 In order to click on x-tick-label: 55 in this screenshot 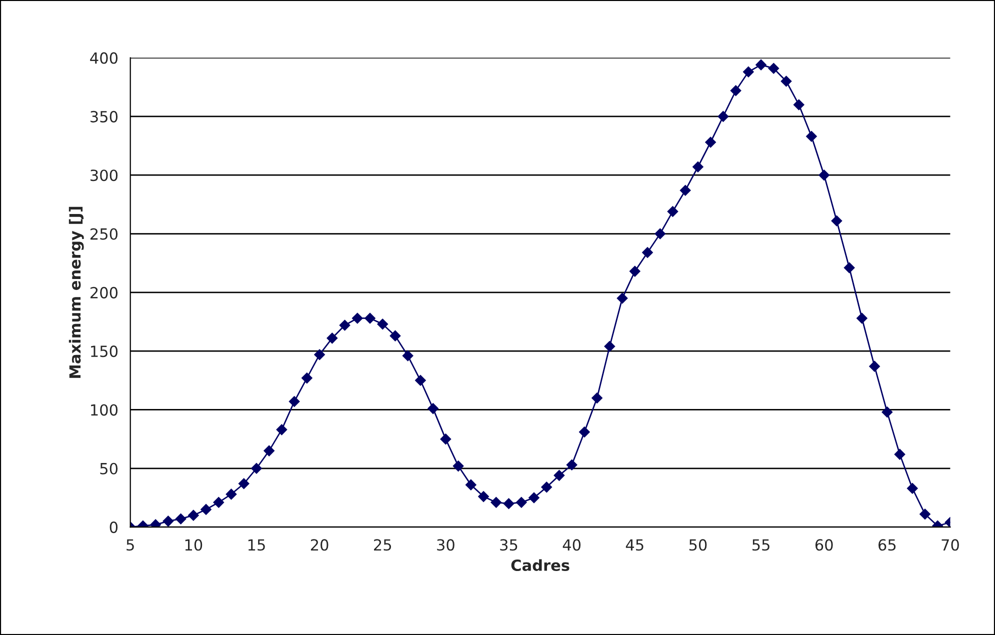, I will do `click(761, 545)`.